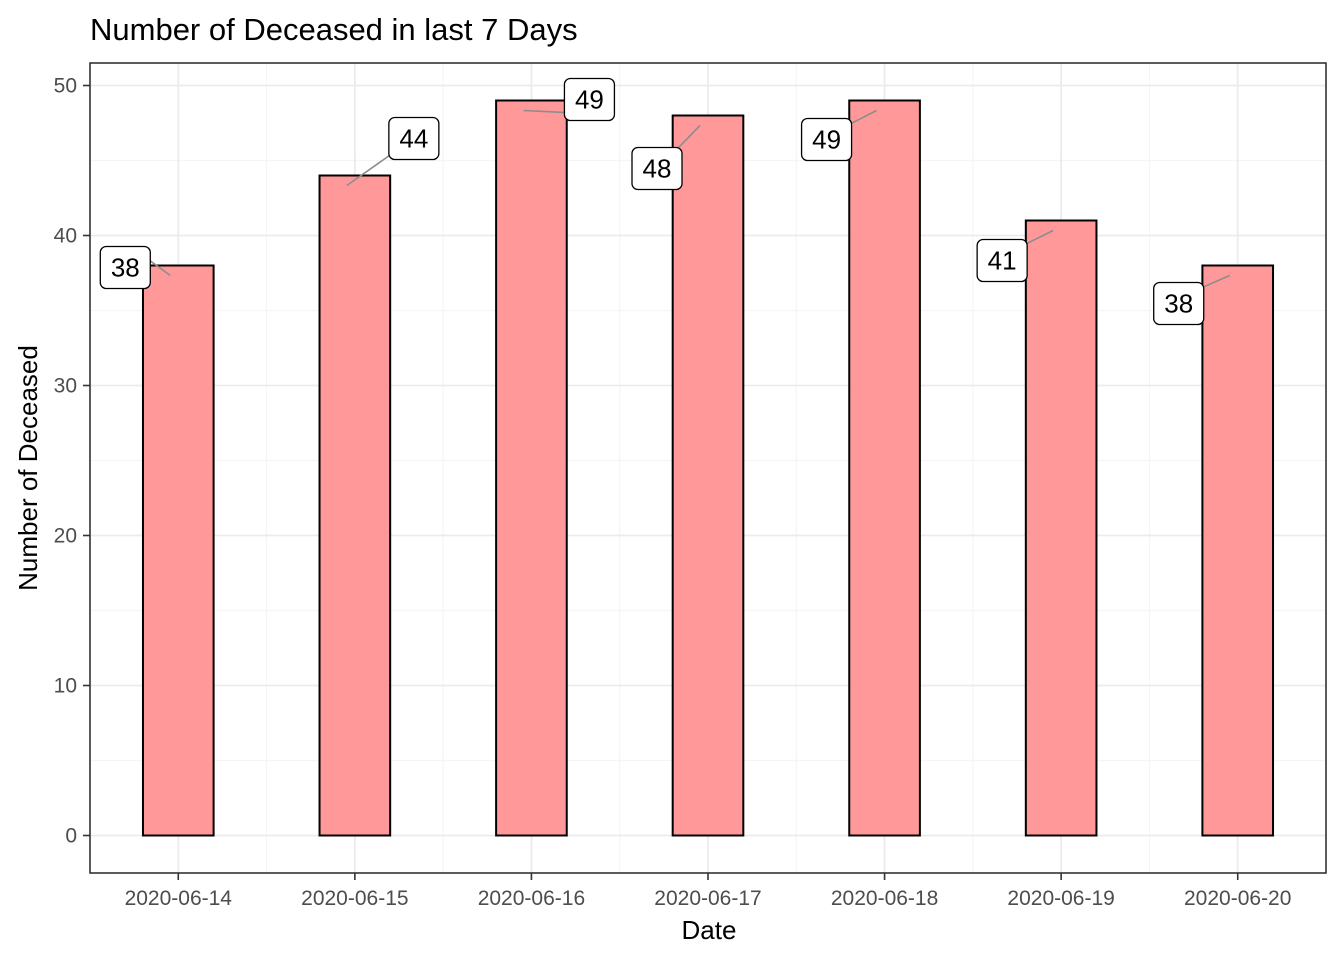 The height and width of the screenshot is (960, 1344). I want to click on y-tick-label: 10, so click(65, 686).